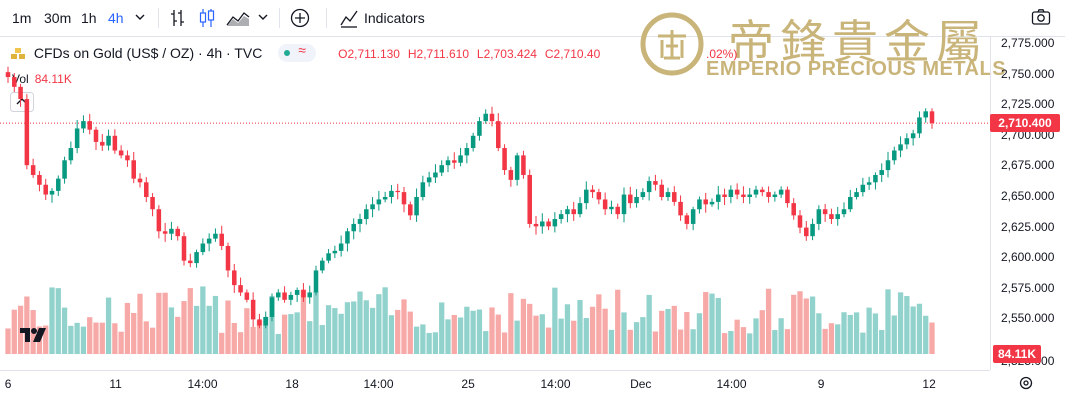  Describe the element at coordinates (89, 18) in the screenshot. I see `timeframe-1h: 1h` at that location.